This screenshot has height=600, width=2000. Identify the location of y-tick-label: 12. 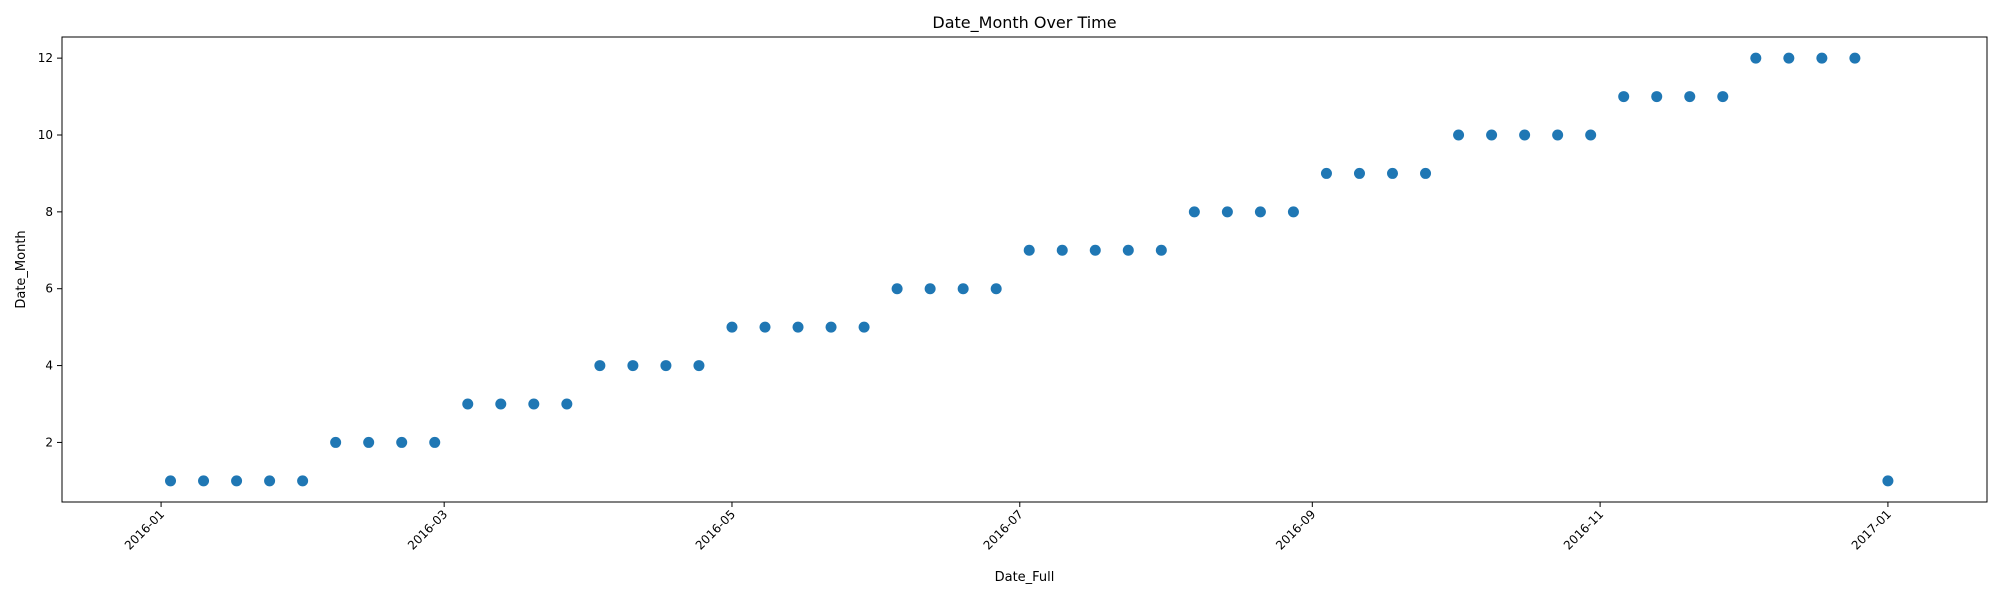
(45, 58).